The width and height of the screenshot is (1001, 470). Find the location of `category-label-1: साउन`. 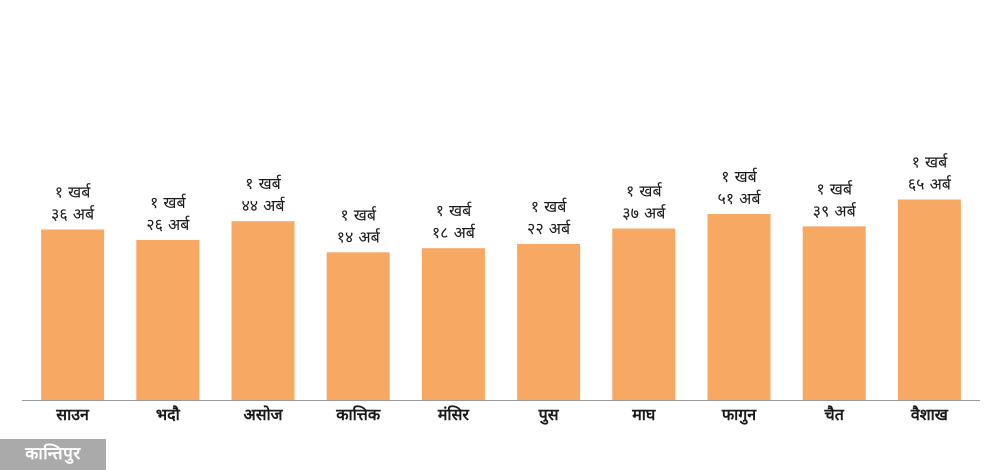

category-label-1: साउन is located at coordinates (72, 414).